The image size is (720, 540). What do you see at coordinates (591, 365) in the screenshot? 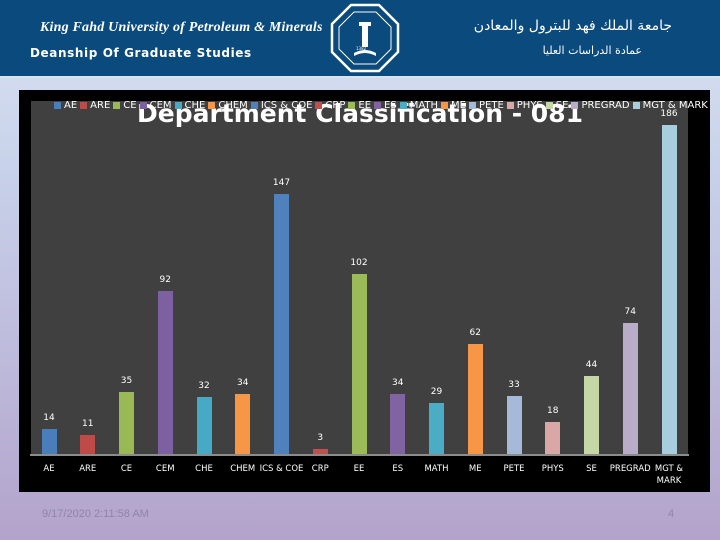
I see `data-label: 44` at bounding box center [591, 365].